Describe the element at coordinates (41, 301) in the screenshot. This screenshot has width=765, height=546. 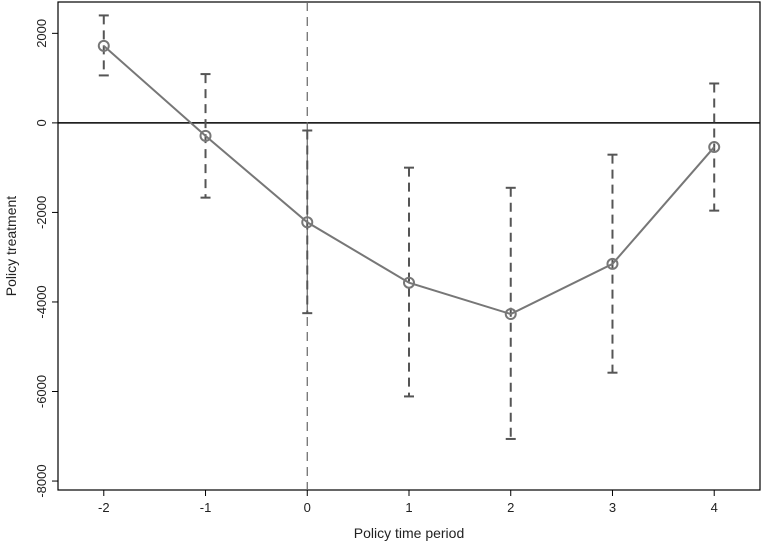
I see `y-tick-label: -4000` at that location.